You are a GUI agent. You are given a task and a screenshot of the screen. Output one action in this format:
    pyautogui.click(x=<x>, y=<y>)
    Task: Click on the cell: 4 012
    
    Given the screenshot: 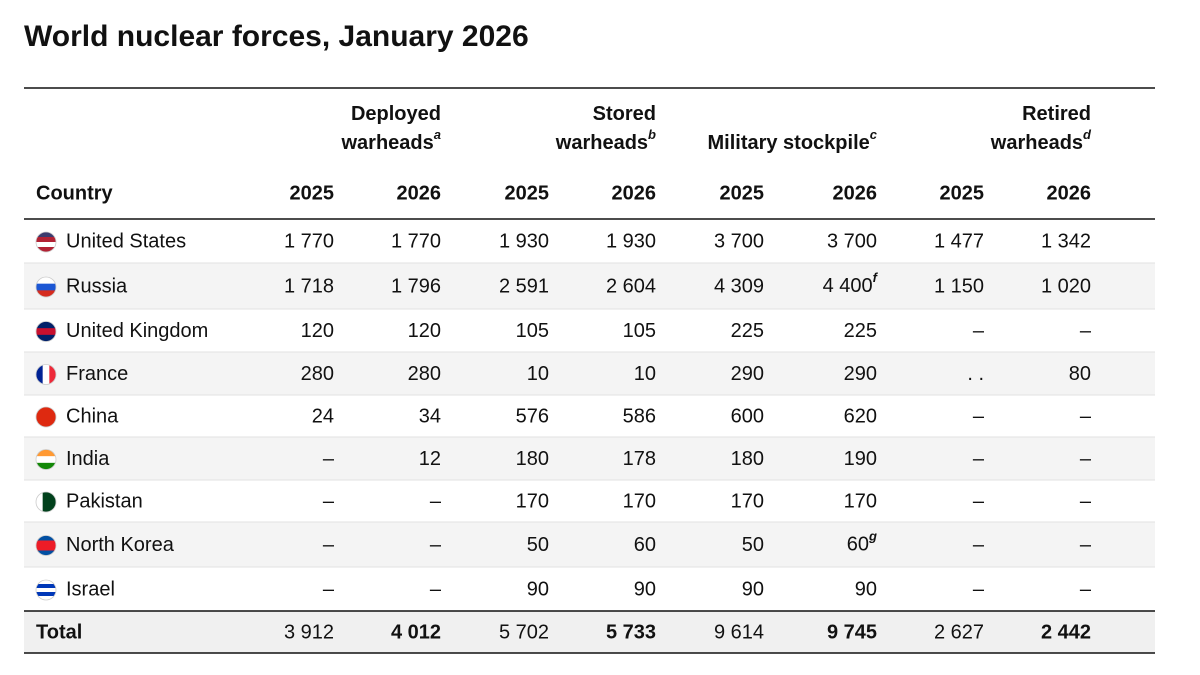 What is the action you would take?
    pyautogui.click(x=416, y=632)
    